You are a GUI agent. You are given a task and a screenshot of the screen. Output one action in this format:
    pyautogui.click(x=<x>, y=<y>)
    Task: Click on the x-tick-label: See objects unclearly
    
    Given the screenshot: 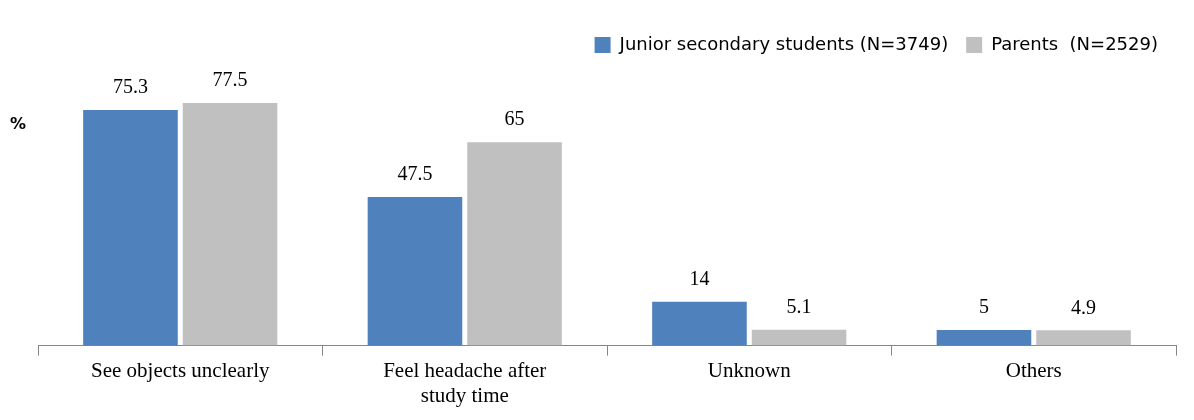 What is the action you would take?
    pyautogui.click(x=180, y=369)
    